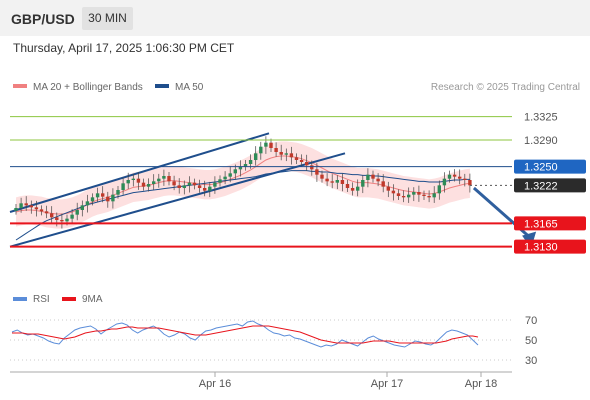 The height and width of the screenshot is (400, 590). Describe the element at coordinates (92, 299) in the screenshot. I see `legend-label-9ma: 9MA` at that location.